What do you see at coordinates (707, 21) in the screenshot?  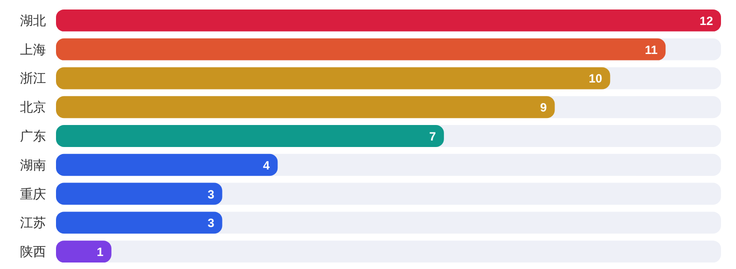 I see `data-label: 12` at bounding box center [707, 21].